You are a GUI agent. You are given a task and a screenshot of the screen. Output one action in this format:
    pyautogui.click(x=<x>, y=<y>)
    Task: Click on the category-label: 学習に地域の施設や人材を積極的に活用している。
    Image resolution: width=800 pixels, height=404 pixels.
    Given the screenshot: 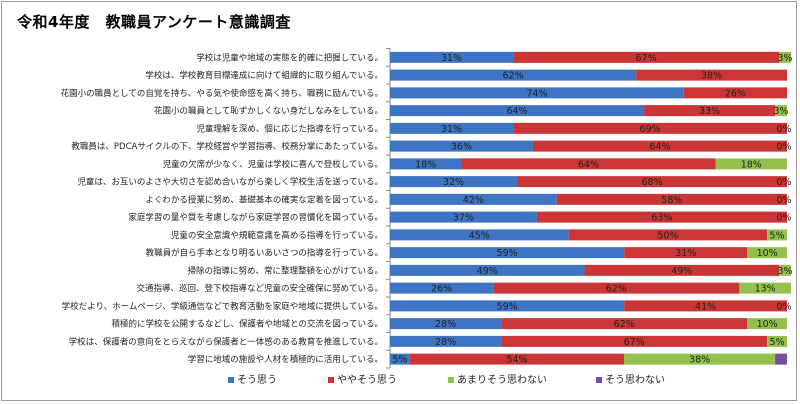 What is the action you would take?
    pyautogui.click(x=285, y=359)
    